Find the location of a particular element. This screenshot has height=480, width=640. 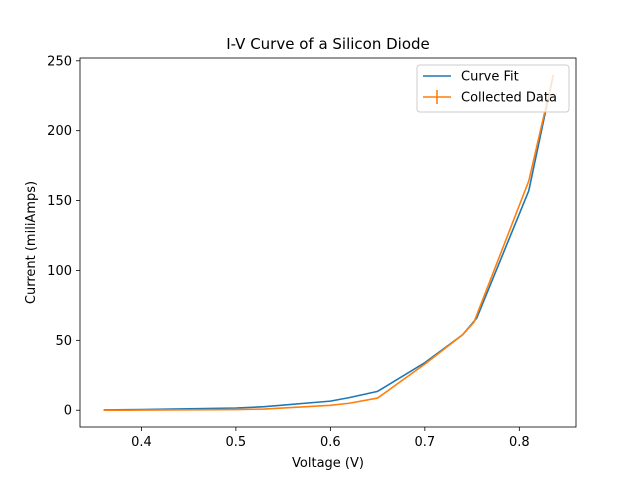

x-tick-label: 0.5 is located at coordinates (236, 442).